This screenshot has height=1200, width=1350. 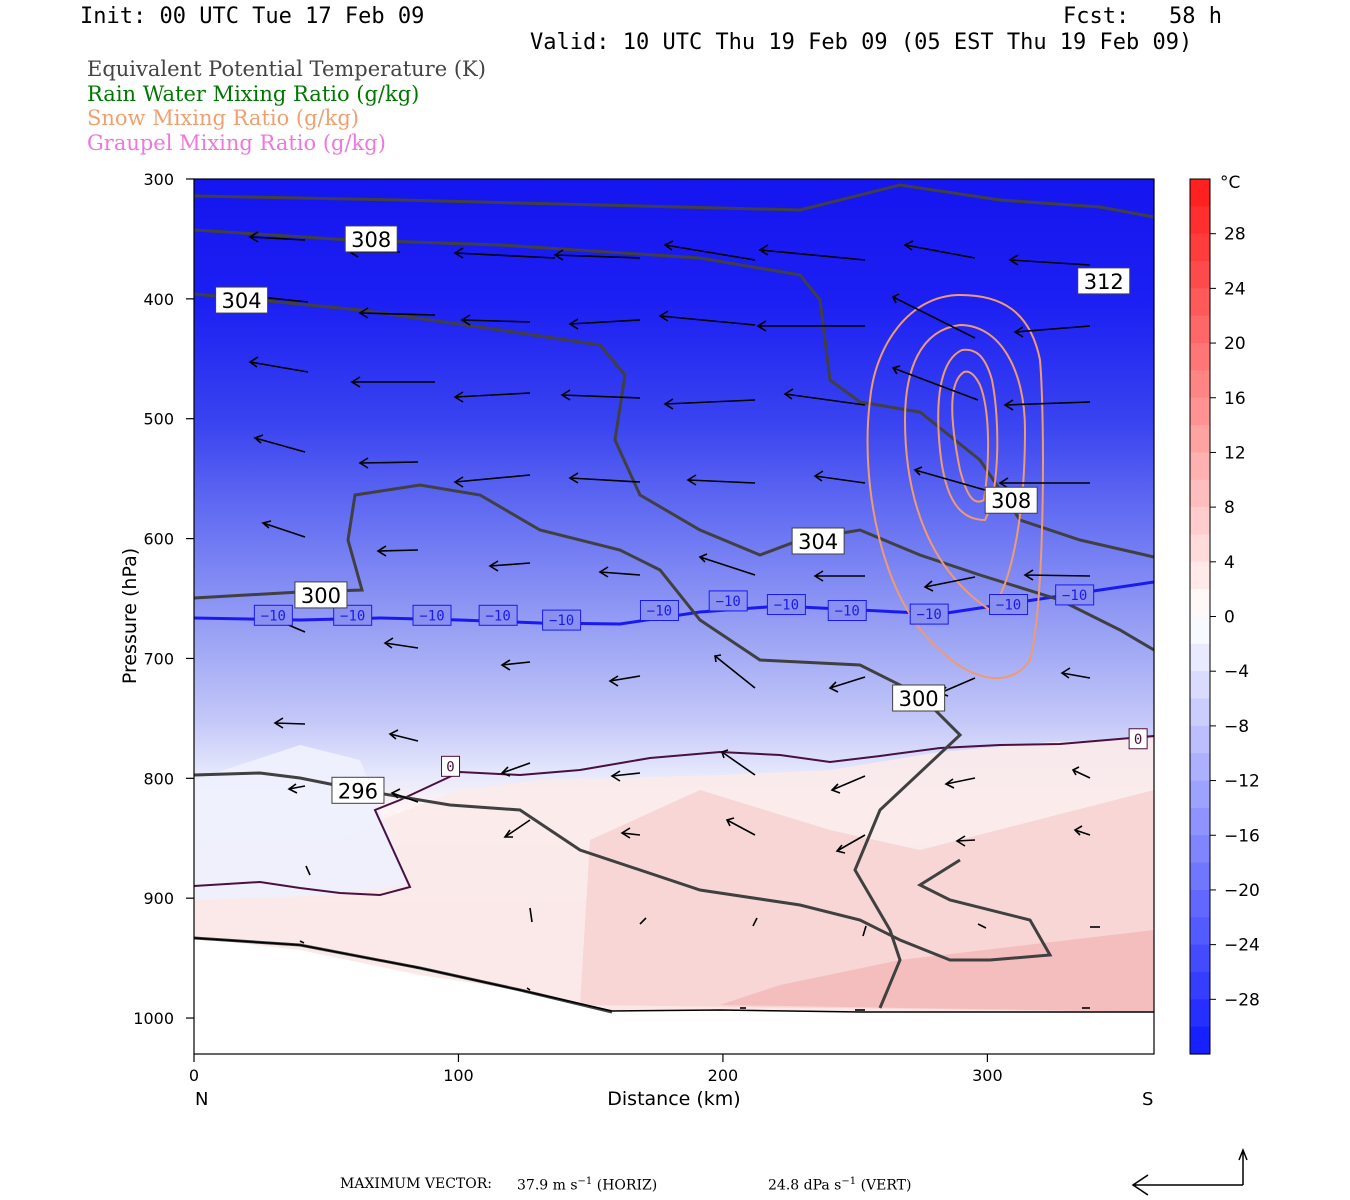 I want to click on colorbar-tick-label: 24, so click(x=1235, y=289).